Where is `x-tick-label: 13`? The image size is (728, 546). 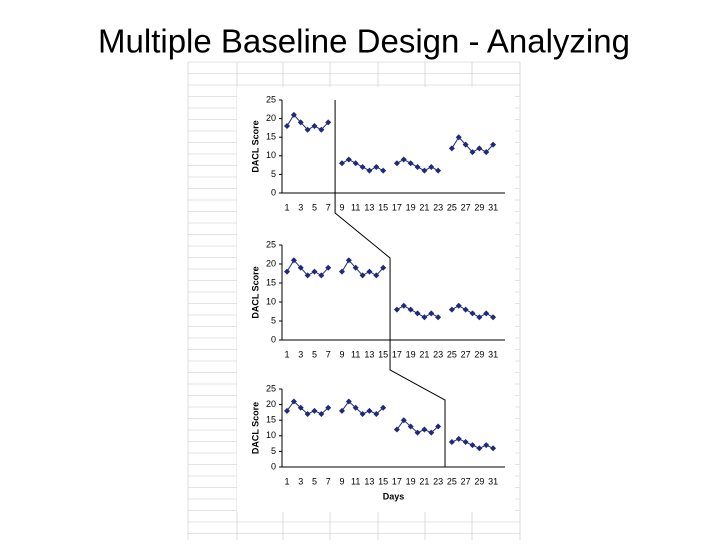 x-tick-label: 13 is located at coordinates (369, 354).